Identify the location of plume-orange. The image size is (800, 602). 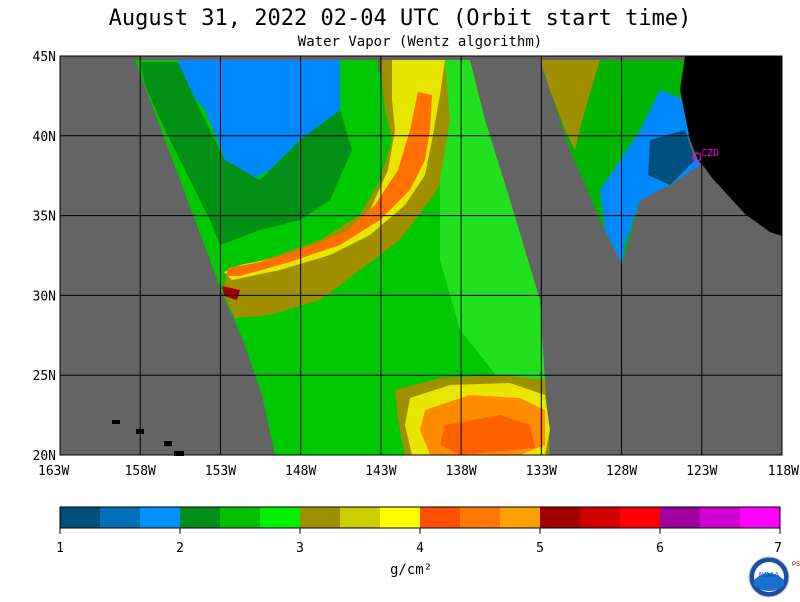
(329, 184).